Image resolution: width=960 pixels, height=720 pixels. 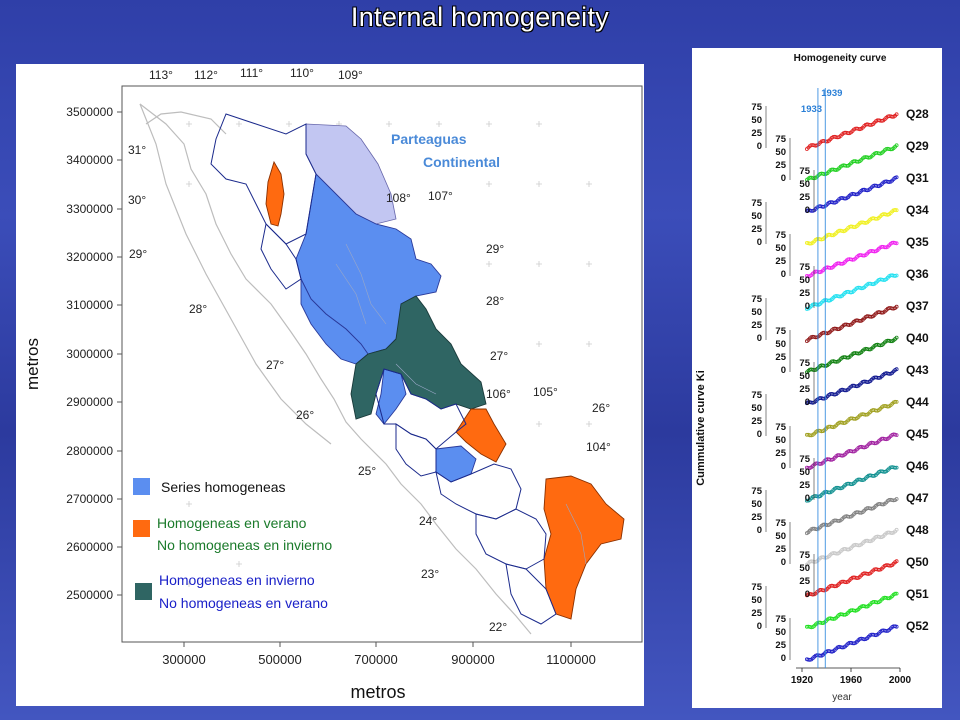 What do you see at coordinates (428, 521) in the screenshot?
I see `lat-label: 24°` at bounding box center [428, 521].